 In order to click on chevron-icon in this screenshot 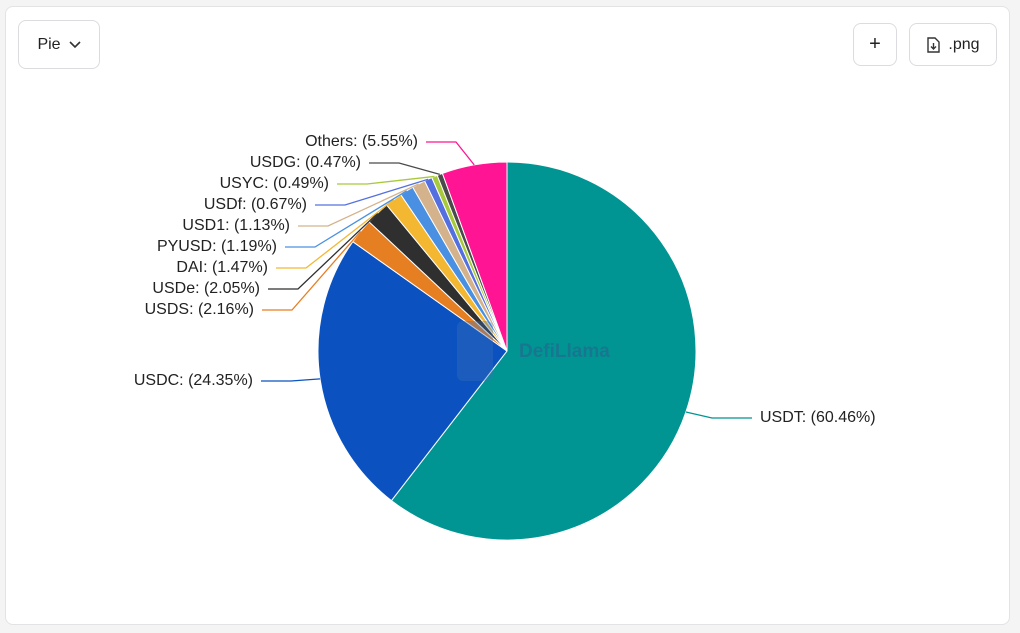, I will do `click(74, 44)`.